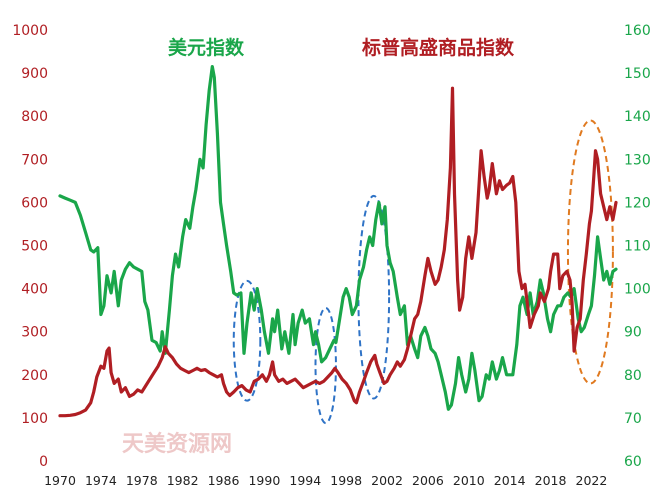 Image resolution: width=661 pixels, height=500 pixels. I want to click on x-tick-label: 2002, so click(387, 480).